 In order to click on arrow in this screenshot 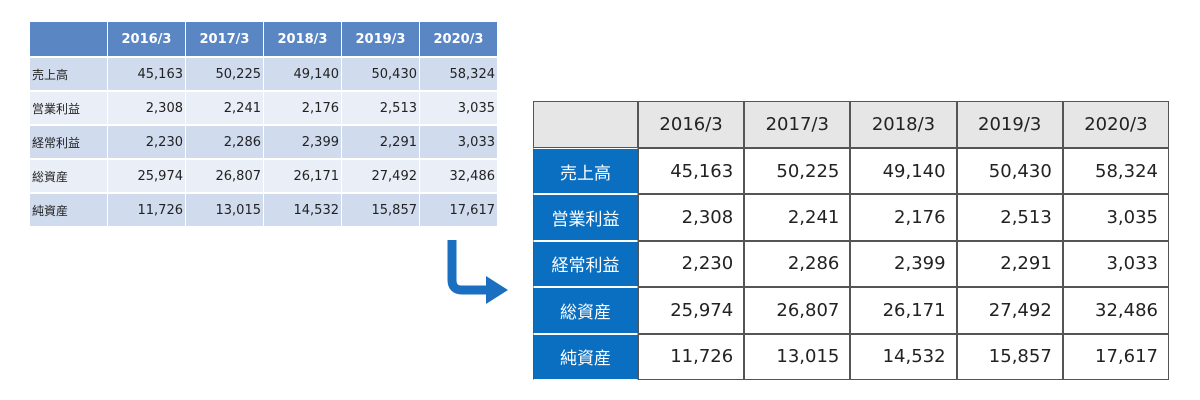, I will do `click(477, 272)`.